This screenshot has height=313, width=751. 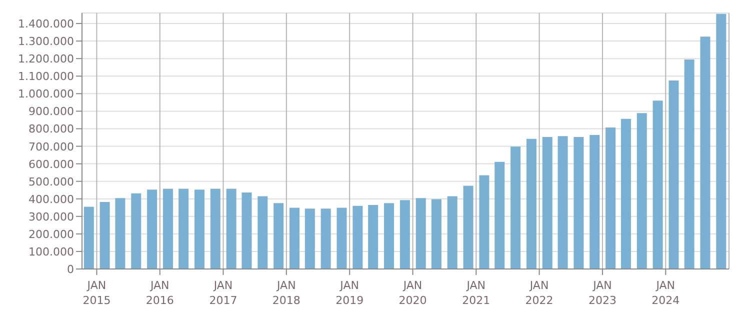 I want to click on y-tick-label: 500.000, so click(x=51, y=181).